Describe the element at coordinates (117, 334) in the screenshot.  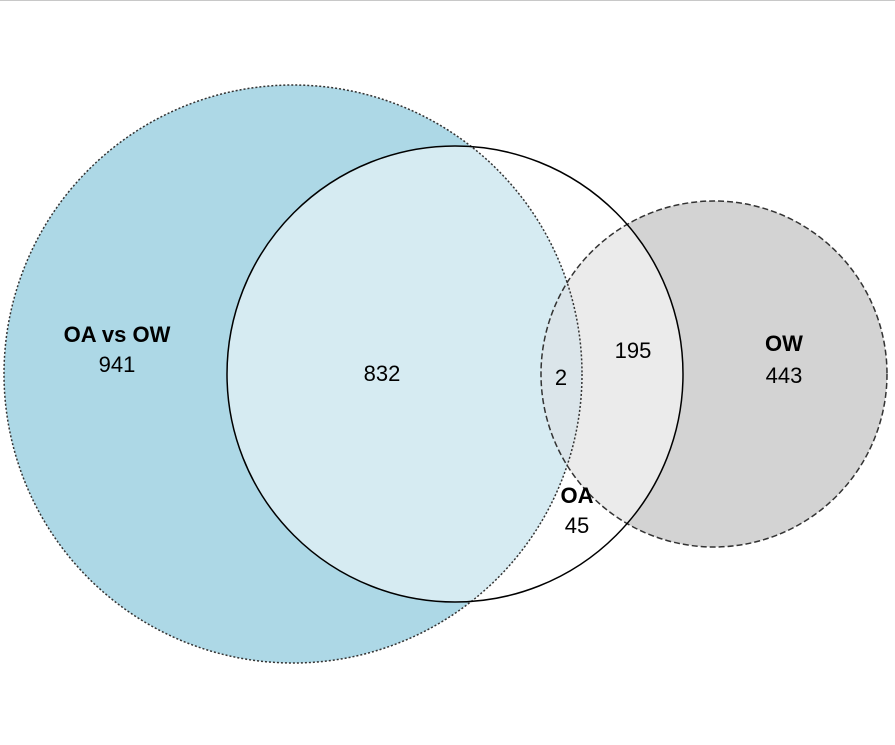
I see `label-oa-vs-ow: OA vs OW` at that location.